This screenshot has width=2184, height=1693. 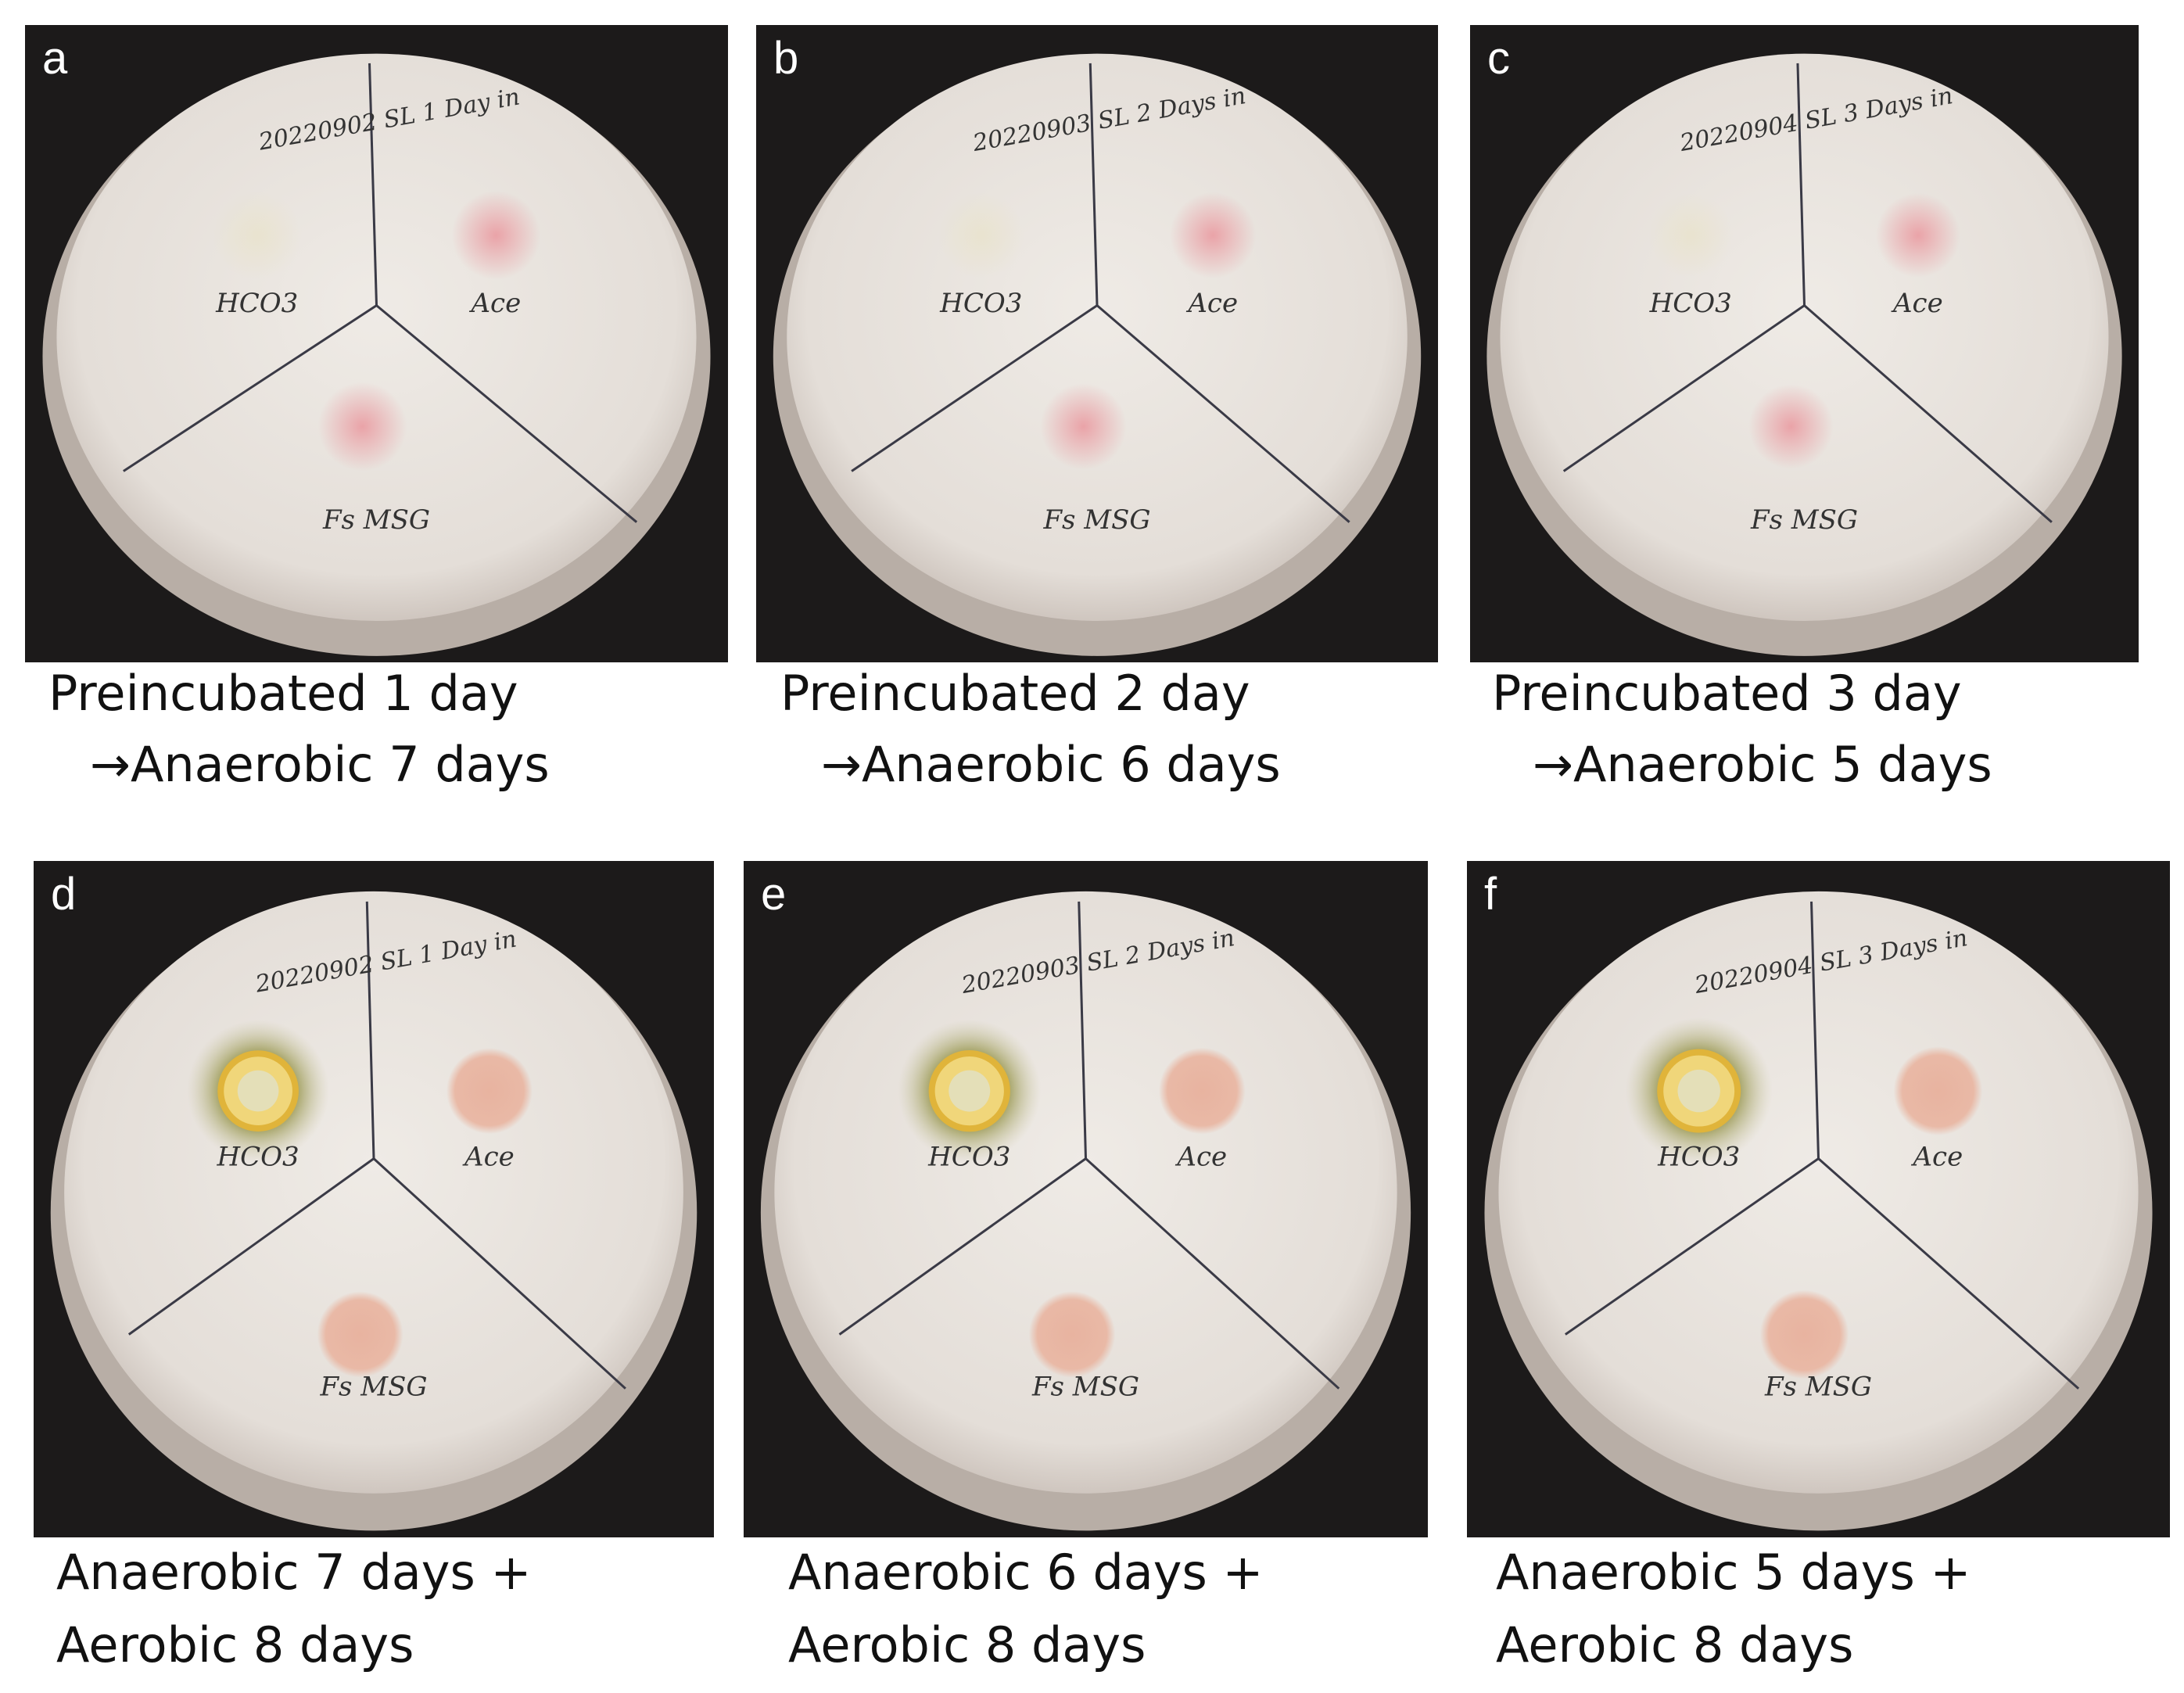 What do you see at coordinates (283, 693) in the screenshot?
I see `caption: Preincubated 1 day` at bounding box center [283, 693].